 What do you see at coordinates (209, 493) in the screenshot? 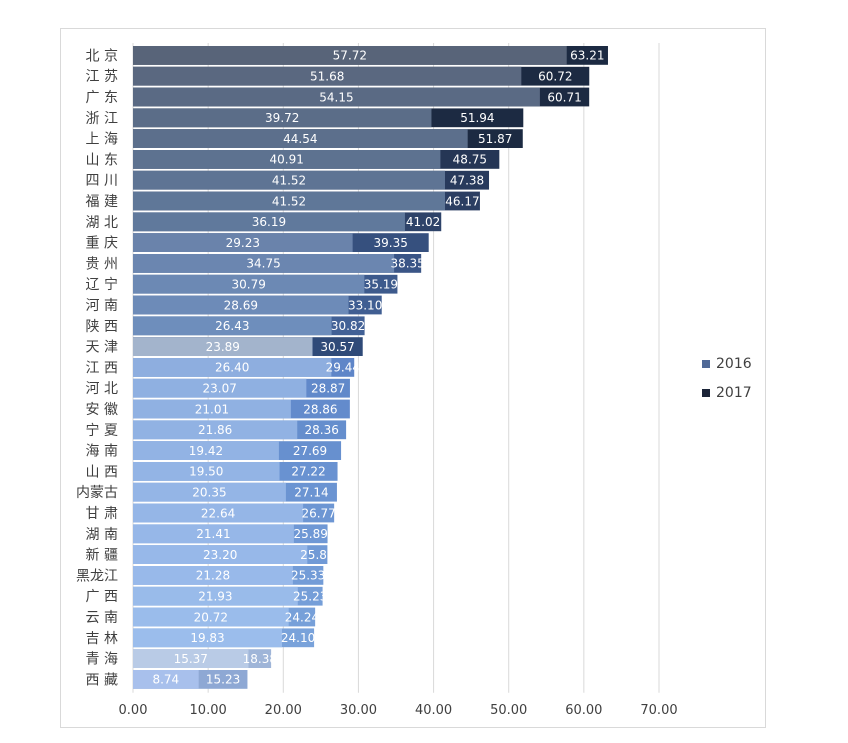
I see `data-label-2016: 20.35` at bounding box center [209, 493].